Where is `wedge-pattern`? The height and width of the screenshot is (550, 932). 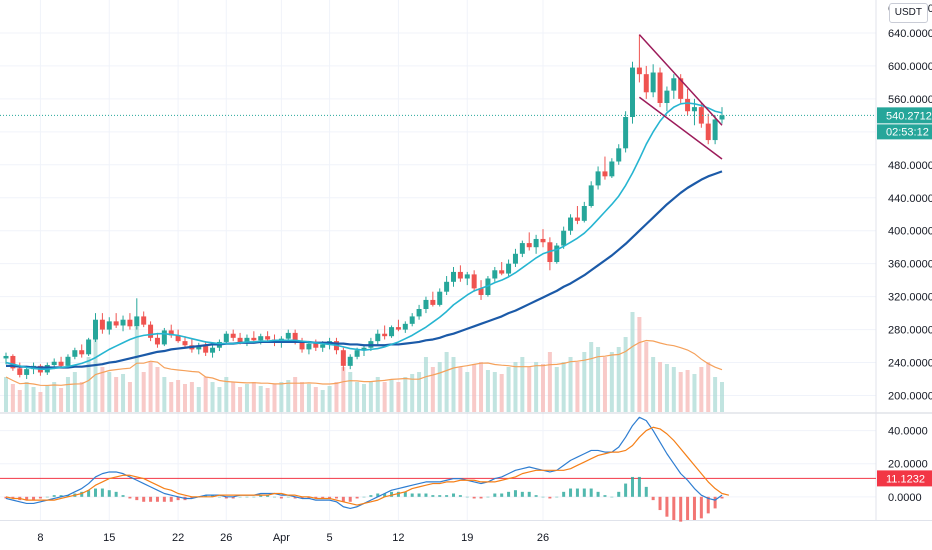
wedge-pattern is located at coordinates (680, 97).